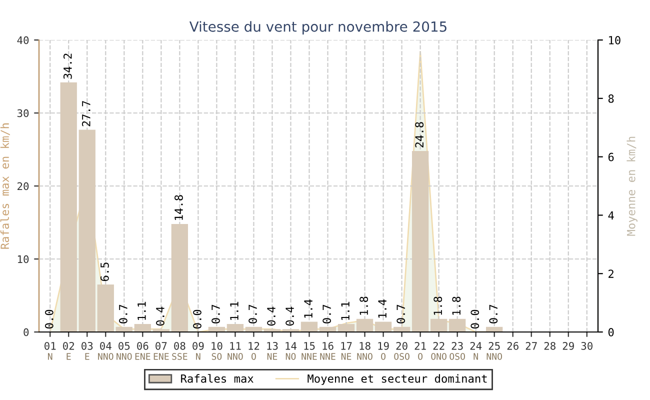 The height and width of the screenshot is (400, 650). Describe the element at coordinates (402, 346) in the screenshot. I see `x-tick-label: 20` at that location.